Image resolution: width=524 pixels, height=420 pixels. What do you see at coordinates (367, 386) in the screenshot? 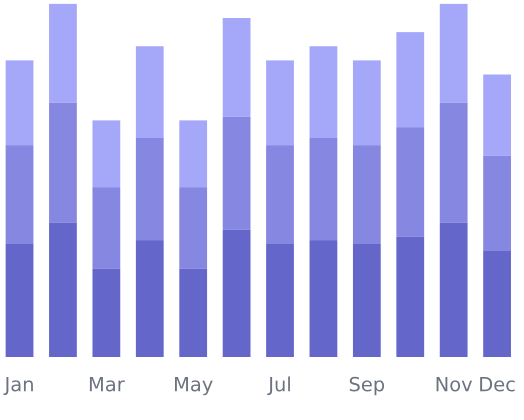
I see `x-tick-label: Sep` at bounding box center [367, 386].